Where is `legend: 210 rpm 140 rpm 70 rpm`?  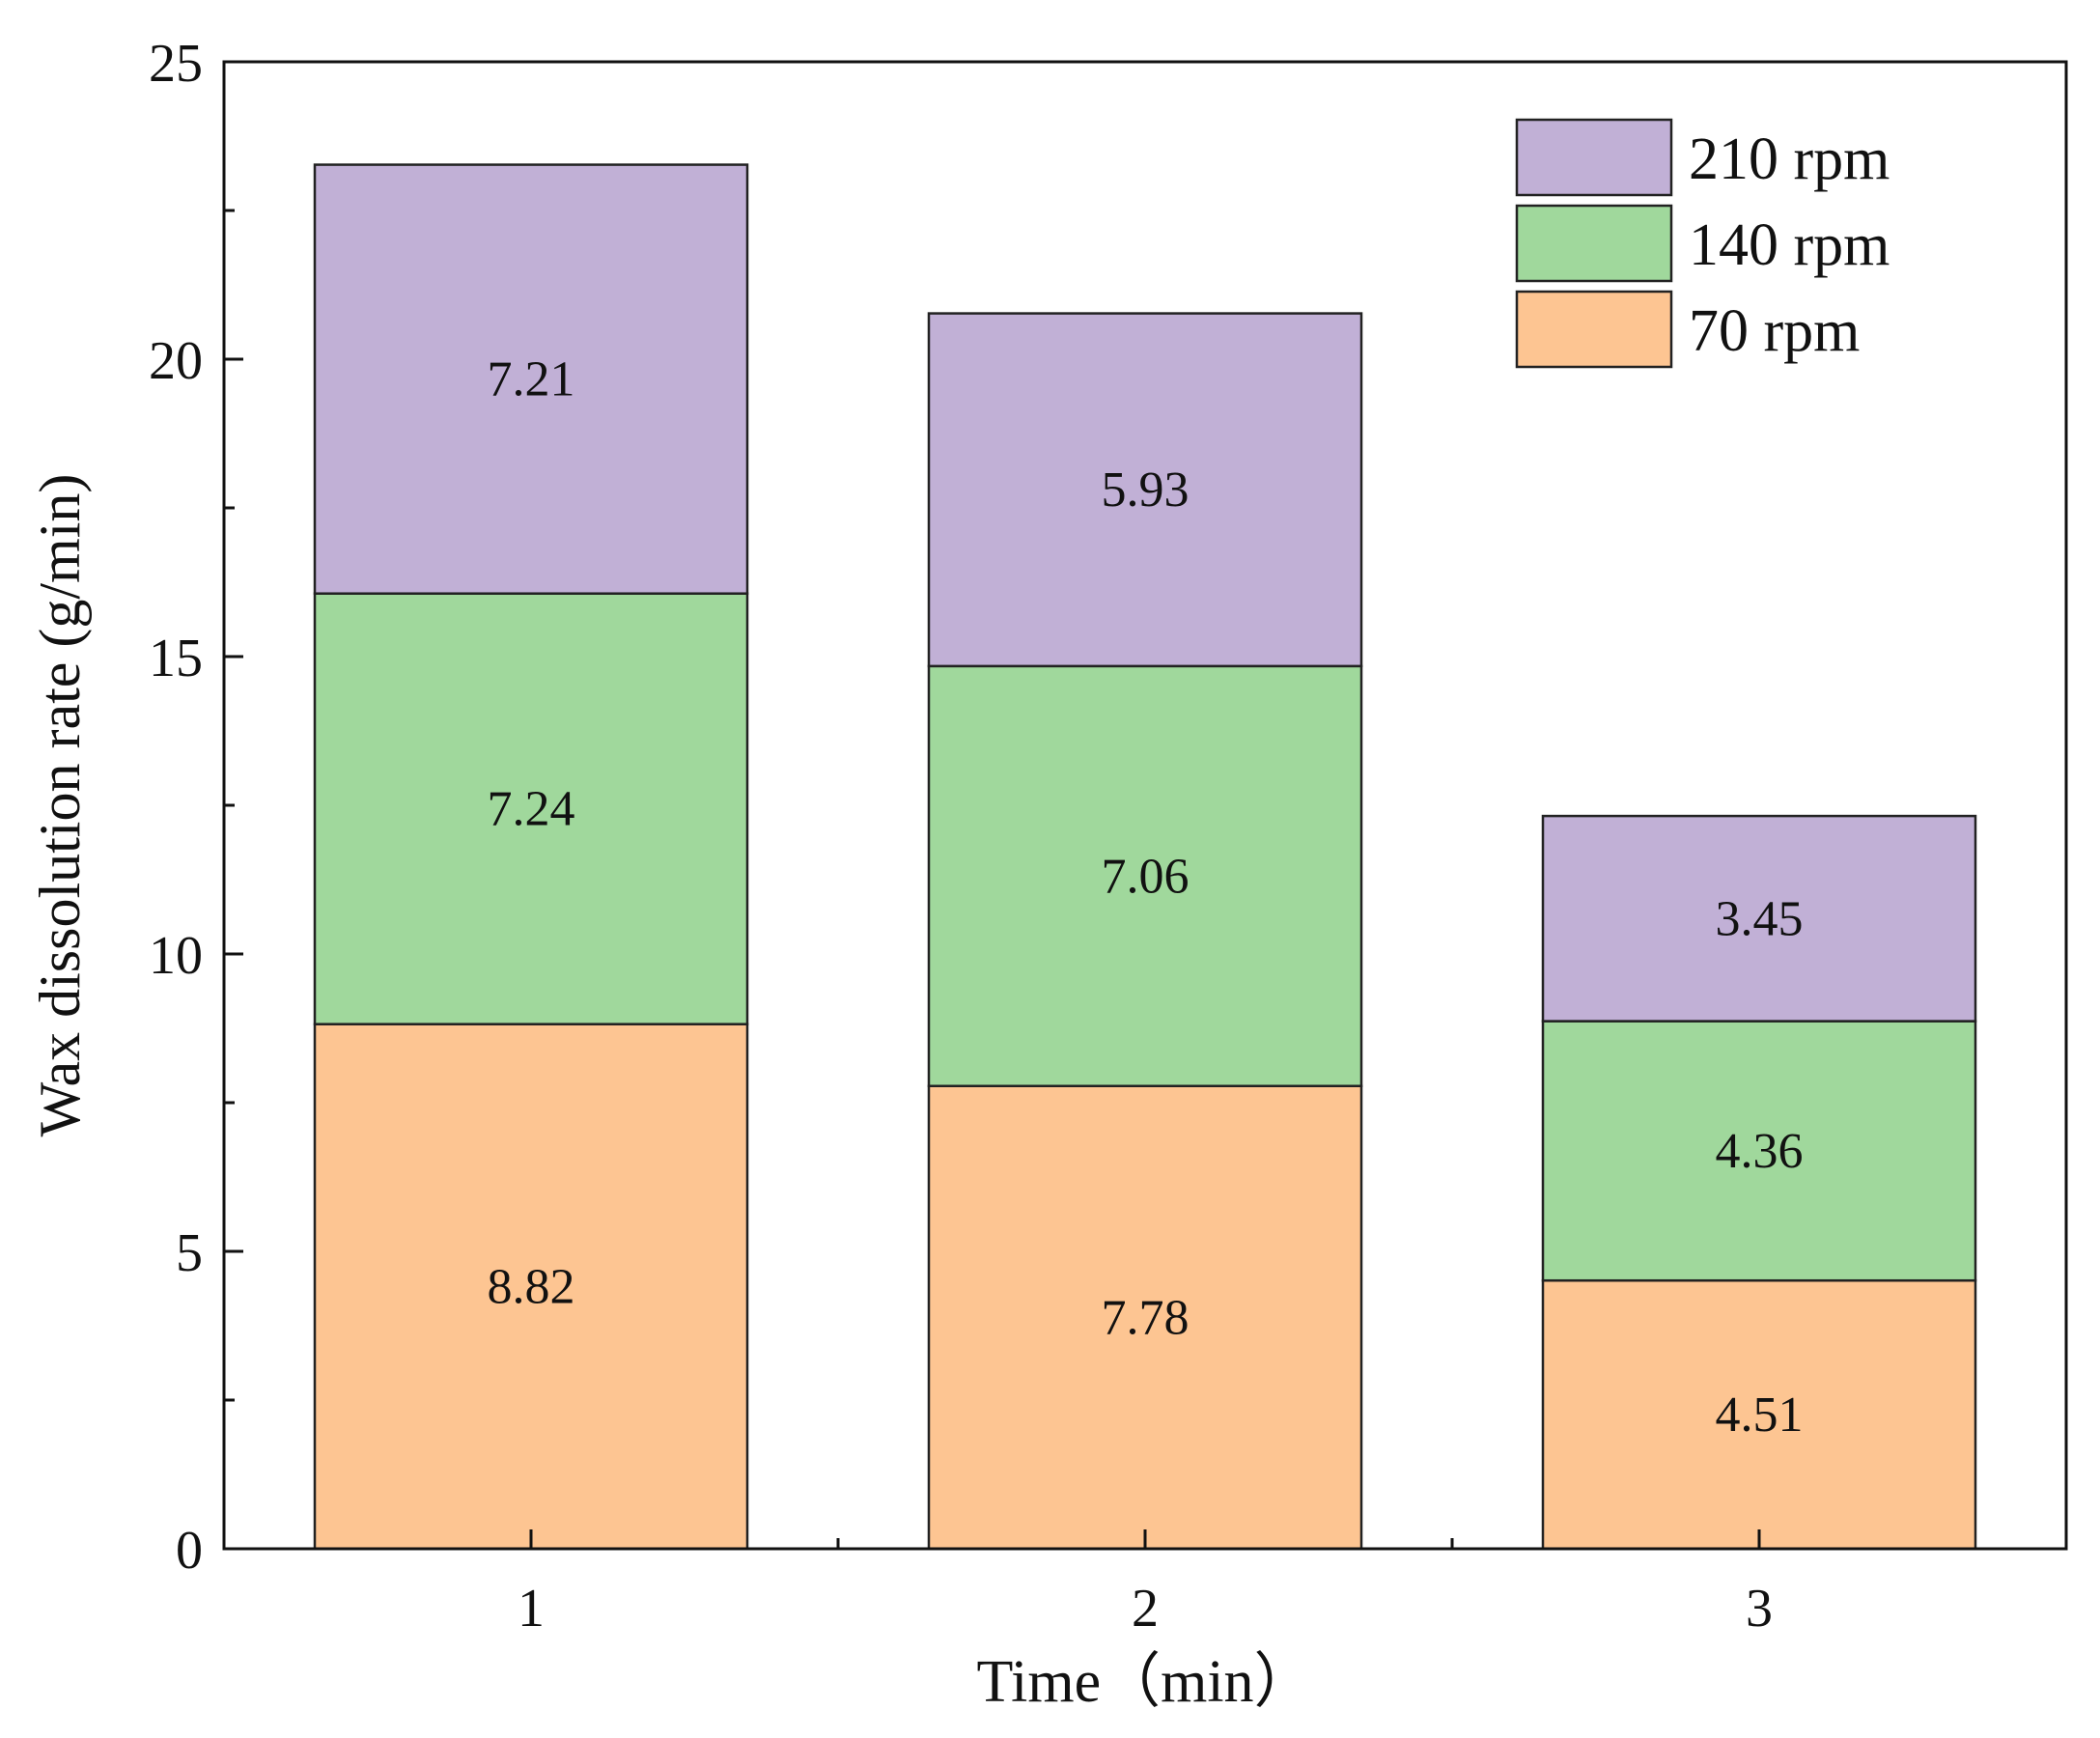
legend: 210 rpm 140 rpm 70 rpm is located at coordinates (1703, 243).